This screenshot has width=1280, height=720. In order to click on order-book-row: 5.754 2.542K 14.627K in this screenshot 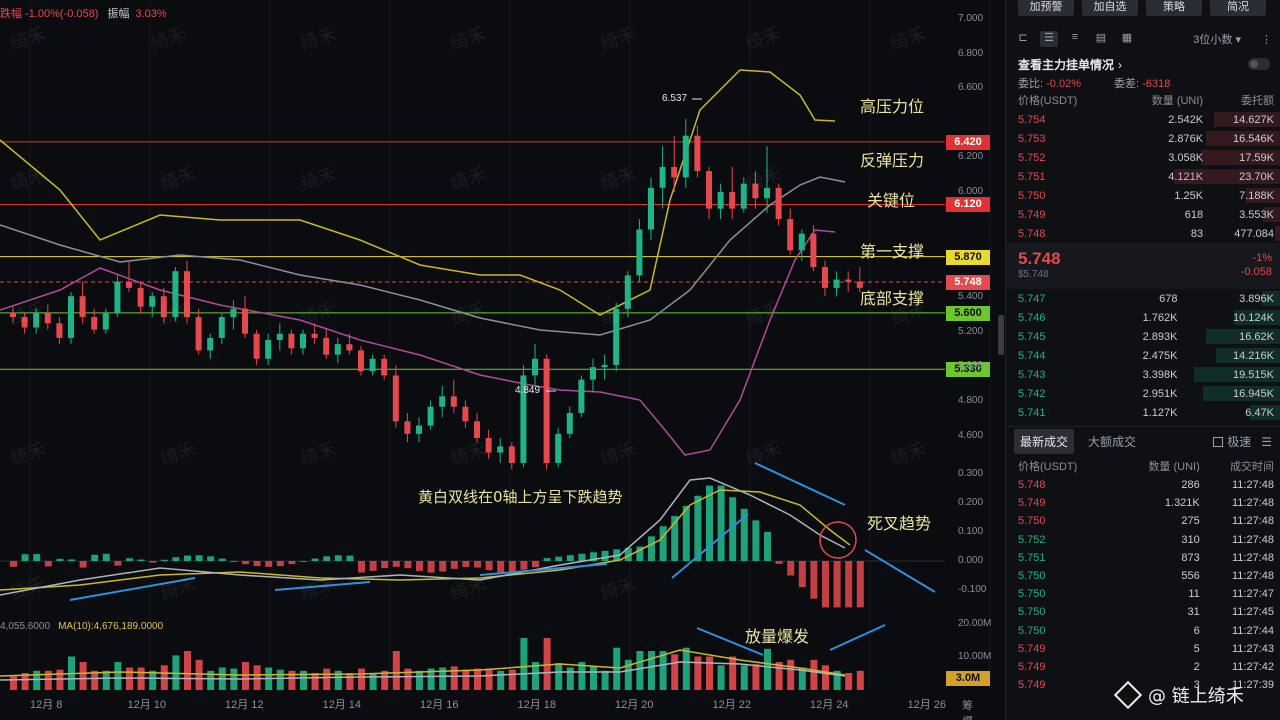, I will do `click(1143, 119)`.